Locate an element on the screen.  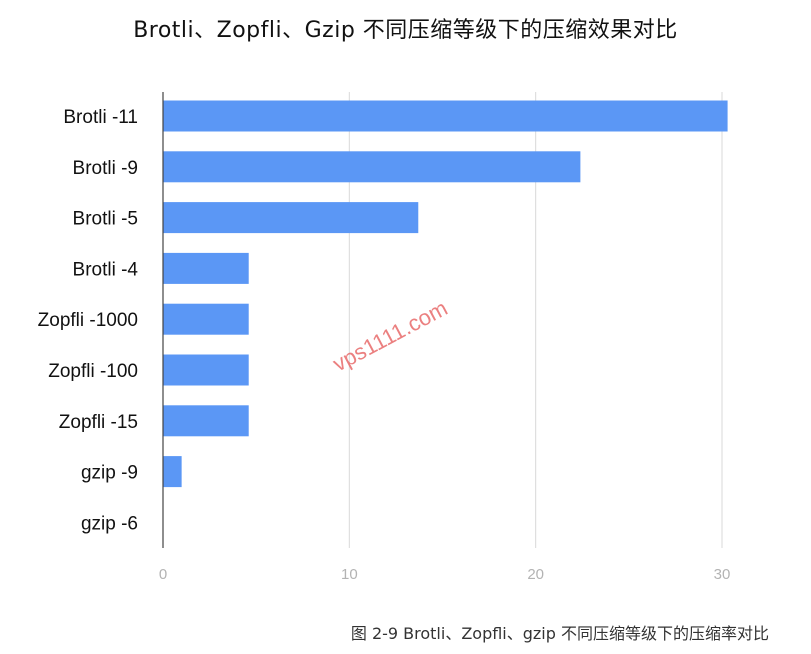
x-tick-label: 0 is located at coordinates (163, 574).